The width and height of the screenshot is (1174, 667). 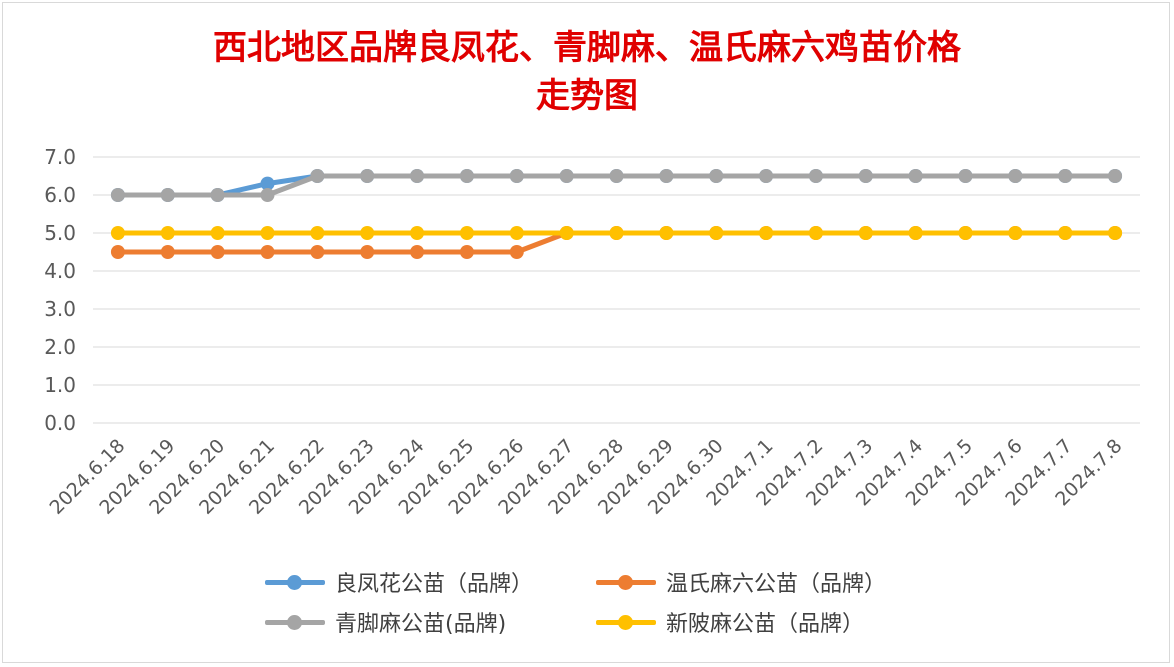 I want to click on y-tick-label-4: 4.0, so click(x=60, y=271).